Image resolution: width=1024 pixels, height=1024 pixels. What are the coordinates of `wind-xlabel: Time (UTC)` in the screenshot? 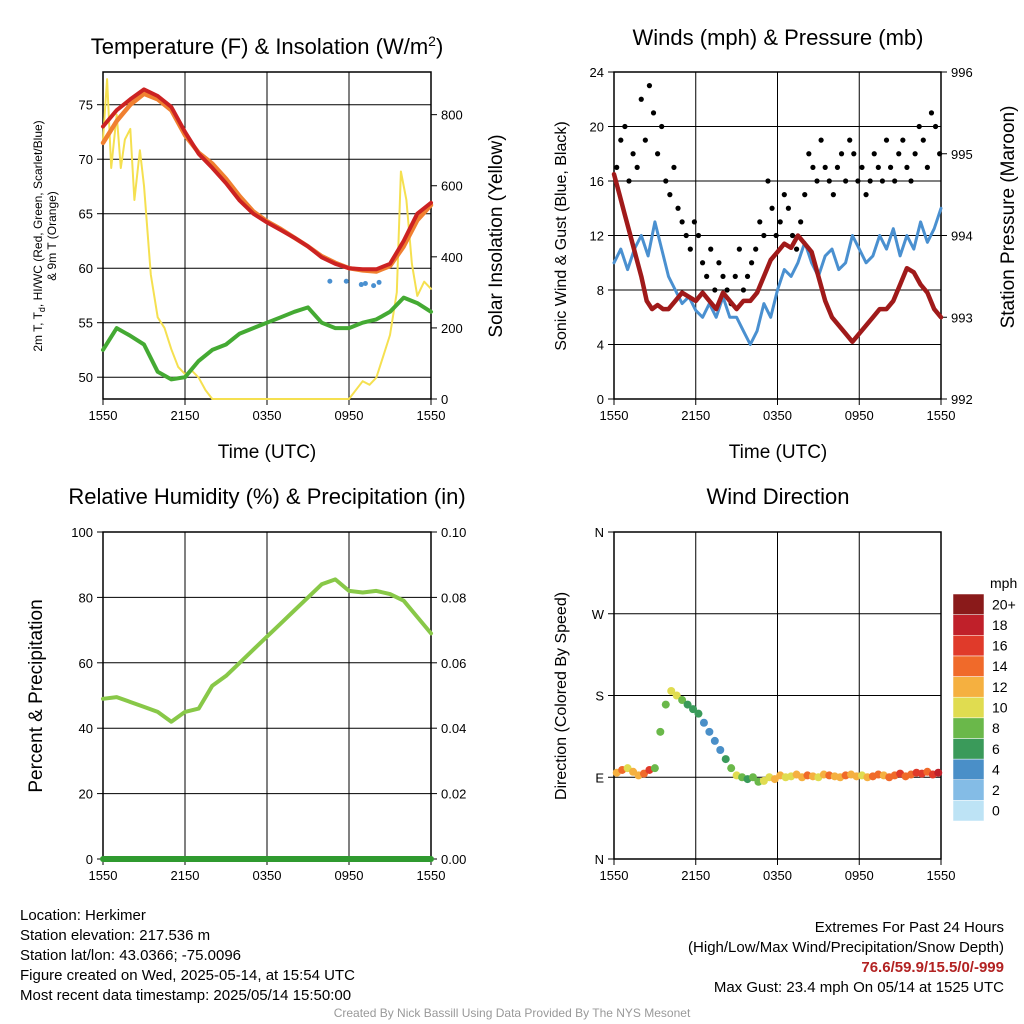 It's located at (778, 452).